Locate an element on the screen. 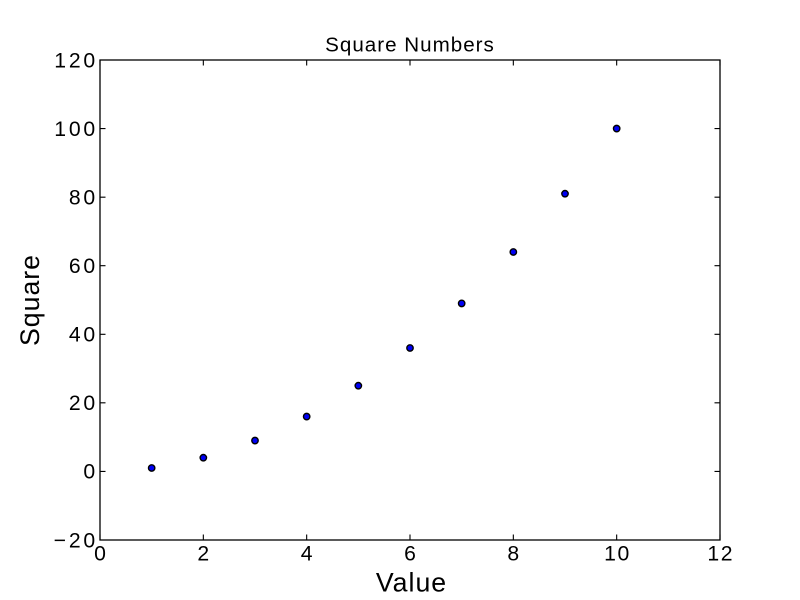 The height and width of the screenshot is (600, 800). svg-text: 12 is located at coordinates (720, 554).